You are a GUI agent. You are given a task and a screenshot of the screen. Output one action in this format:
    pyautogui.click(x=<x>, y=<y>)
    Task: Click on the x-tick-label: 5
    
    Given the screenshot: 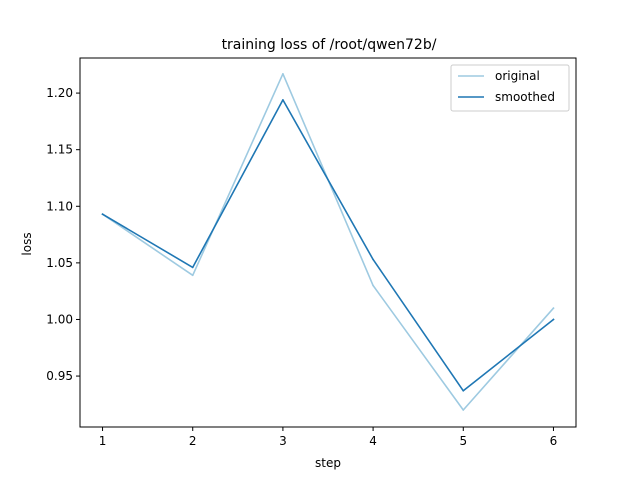 What is the action you would take?
    pyautogui.click(x=463, y=441)
    